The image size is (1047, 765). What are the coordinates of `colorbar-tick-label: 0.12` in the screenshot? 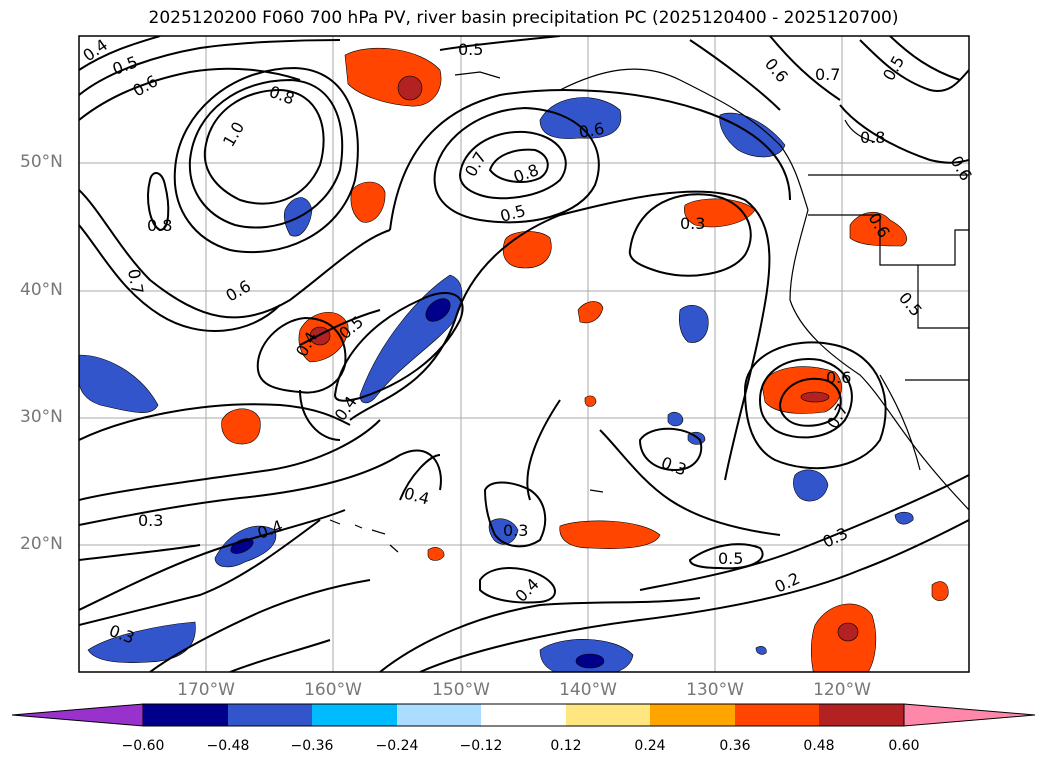 It's located at (566, 746).